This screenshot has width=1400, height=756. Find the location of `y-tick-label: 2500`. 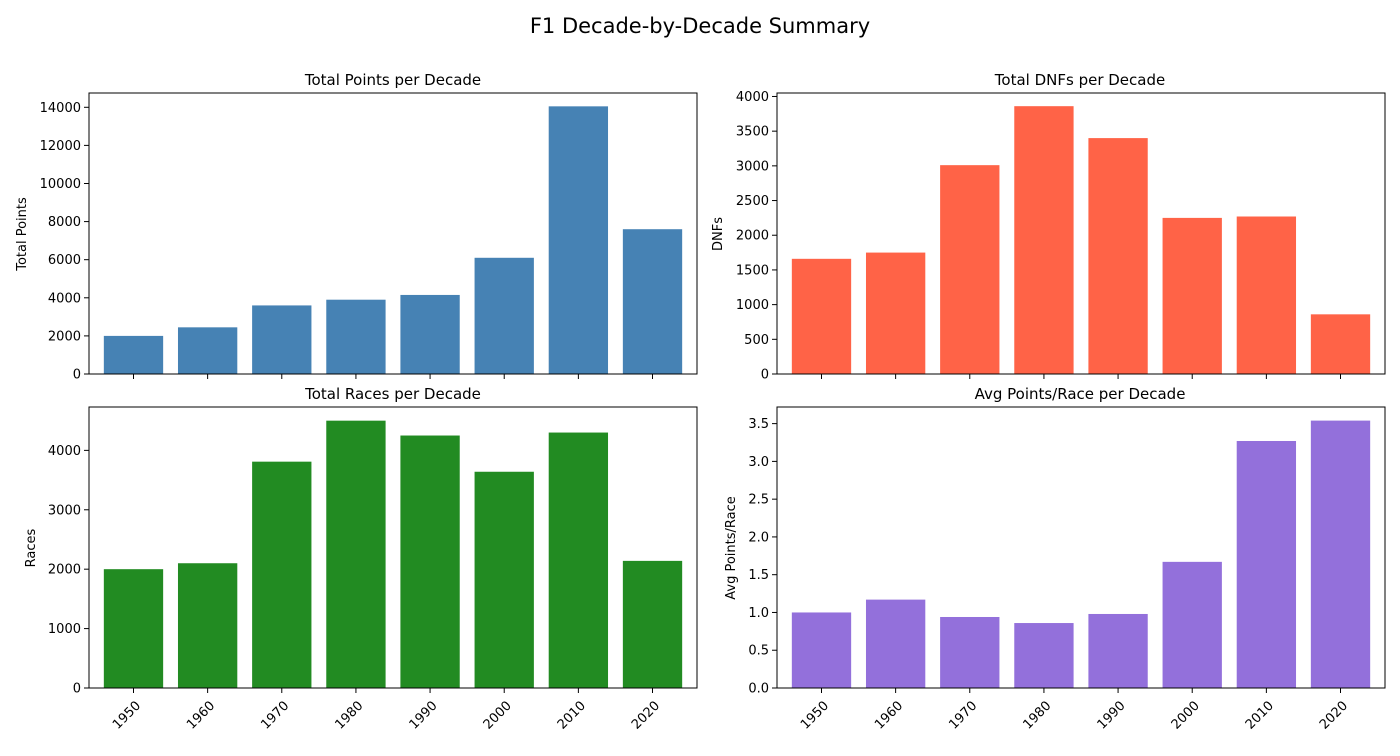

y-tick-label: 2500 is located at coordinates (752, 201).